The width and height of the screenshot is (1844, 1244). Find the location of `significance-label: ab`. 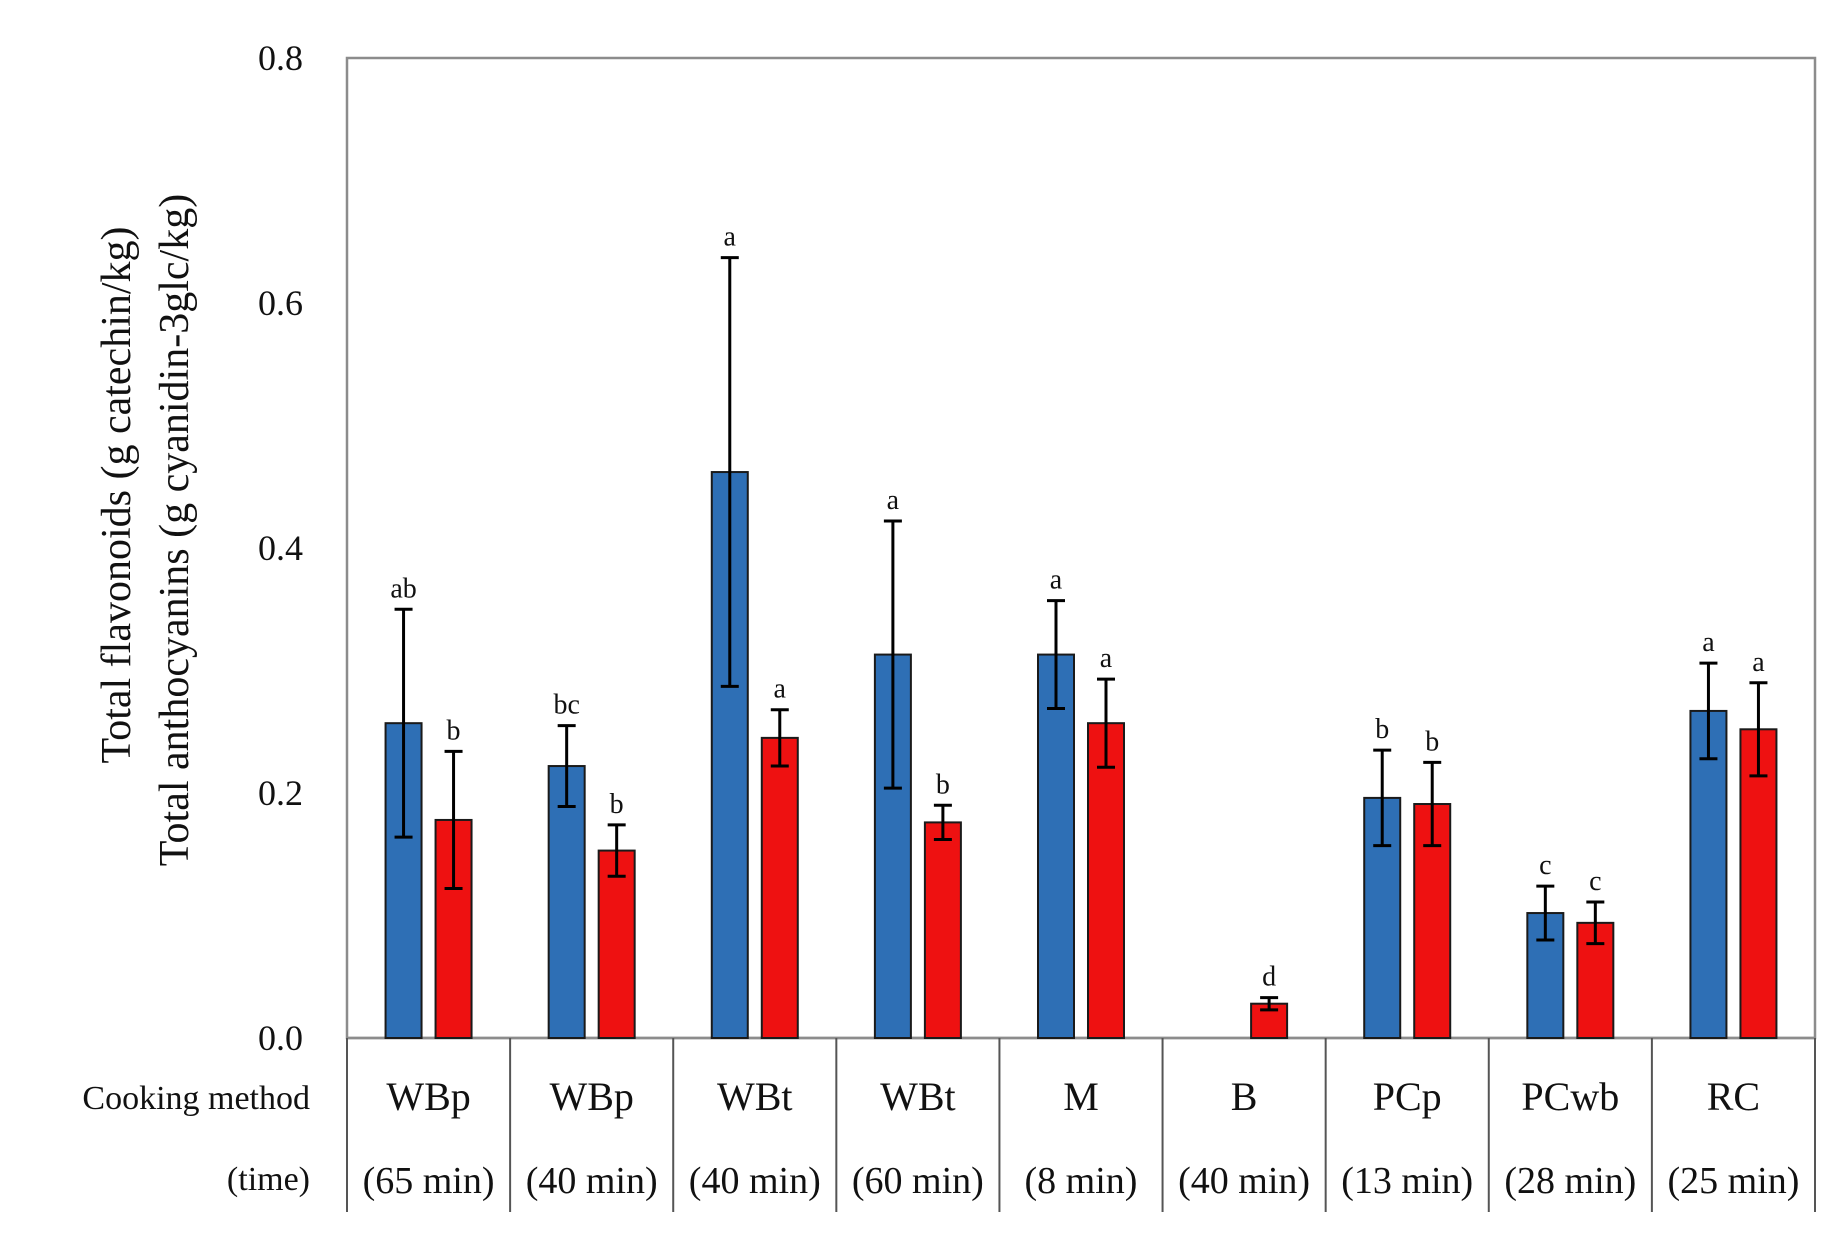

significance-label: ab is located at coordinates (403, 588).